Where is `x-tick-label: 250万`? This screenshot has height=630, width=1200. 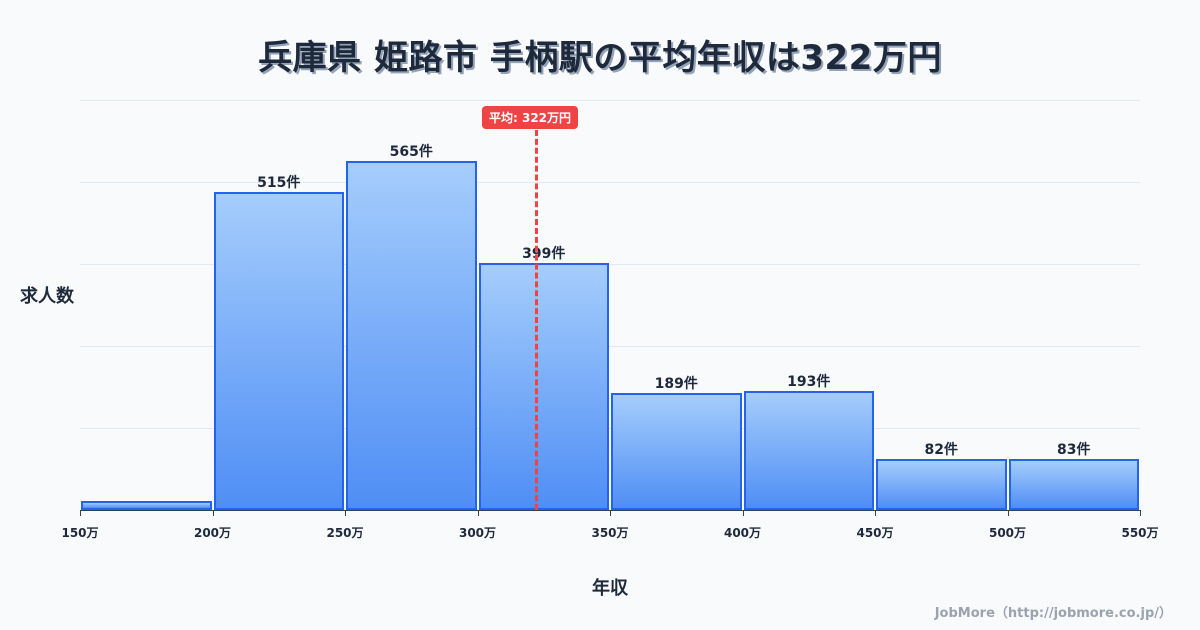
x-tick-label: 250万 is located at coordinates (345, 533).